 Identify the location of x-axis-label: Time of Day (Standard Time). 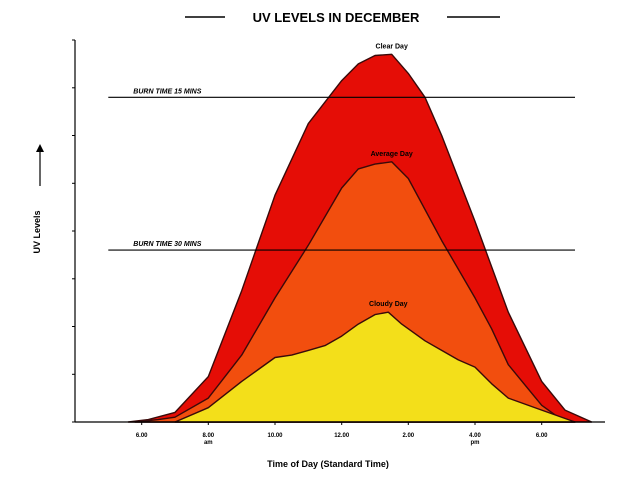
(328, 464).